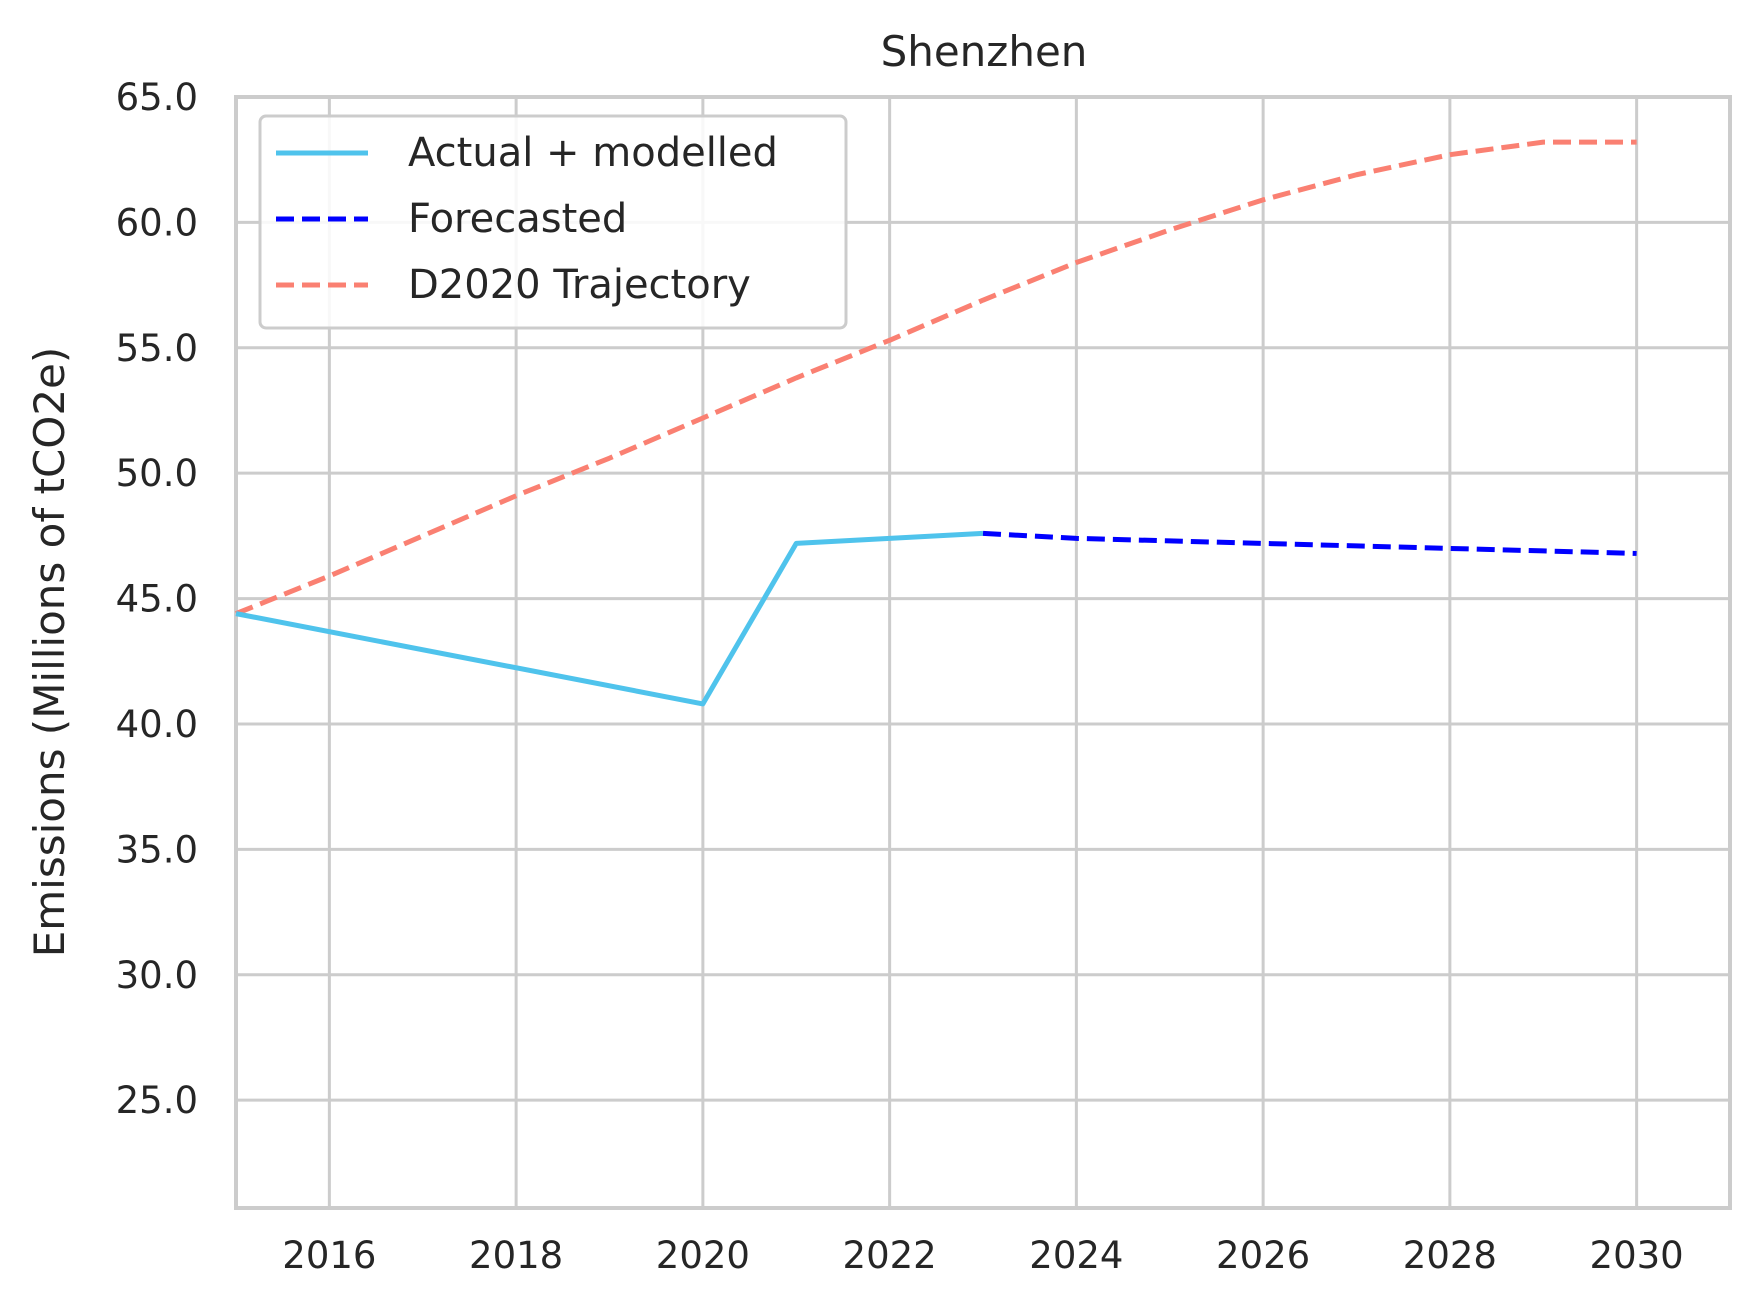  What do you see at coordinates (1076, 1255) in the screenshot?
I see `x-tick-label: 2024` at bounding box center [1076, 1255].